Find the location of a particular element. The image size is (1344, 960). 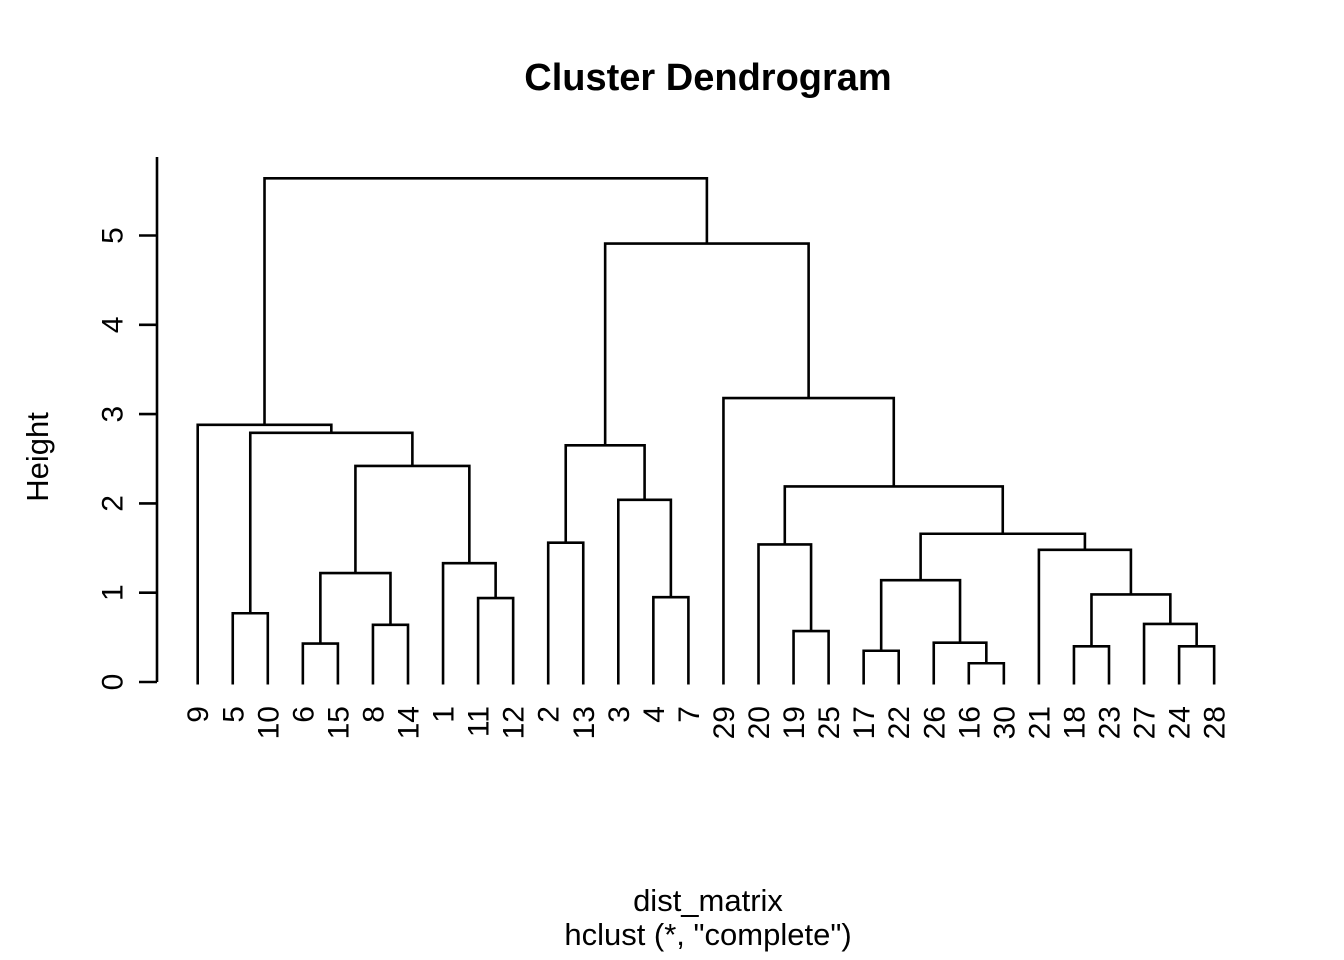

leaf-label: 19 is located at coordinates (794, 722).